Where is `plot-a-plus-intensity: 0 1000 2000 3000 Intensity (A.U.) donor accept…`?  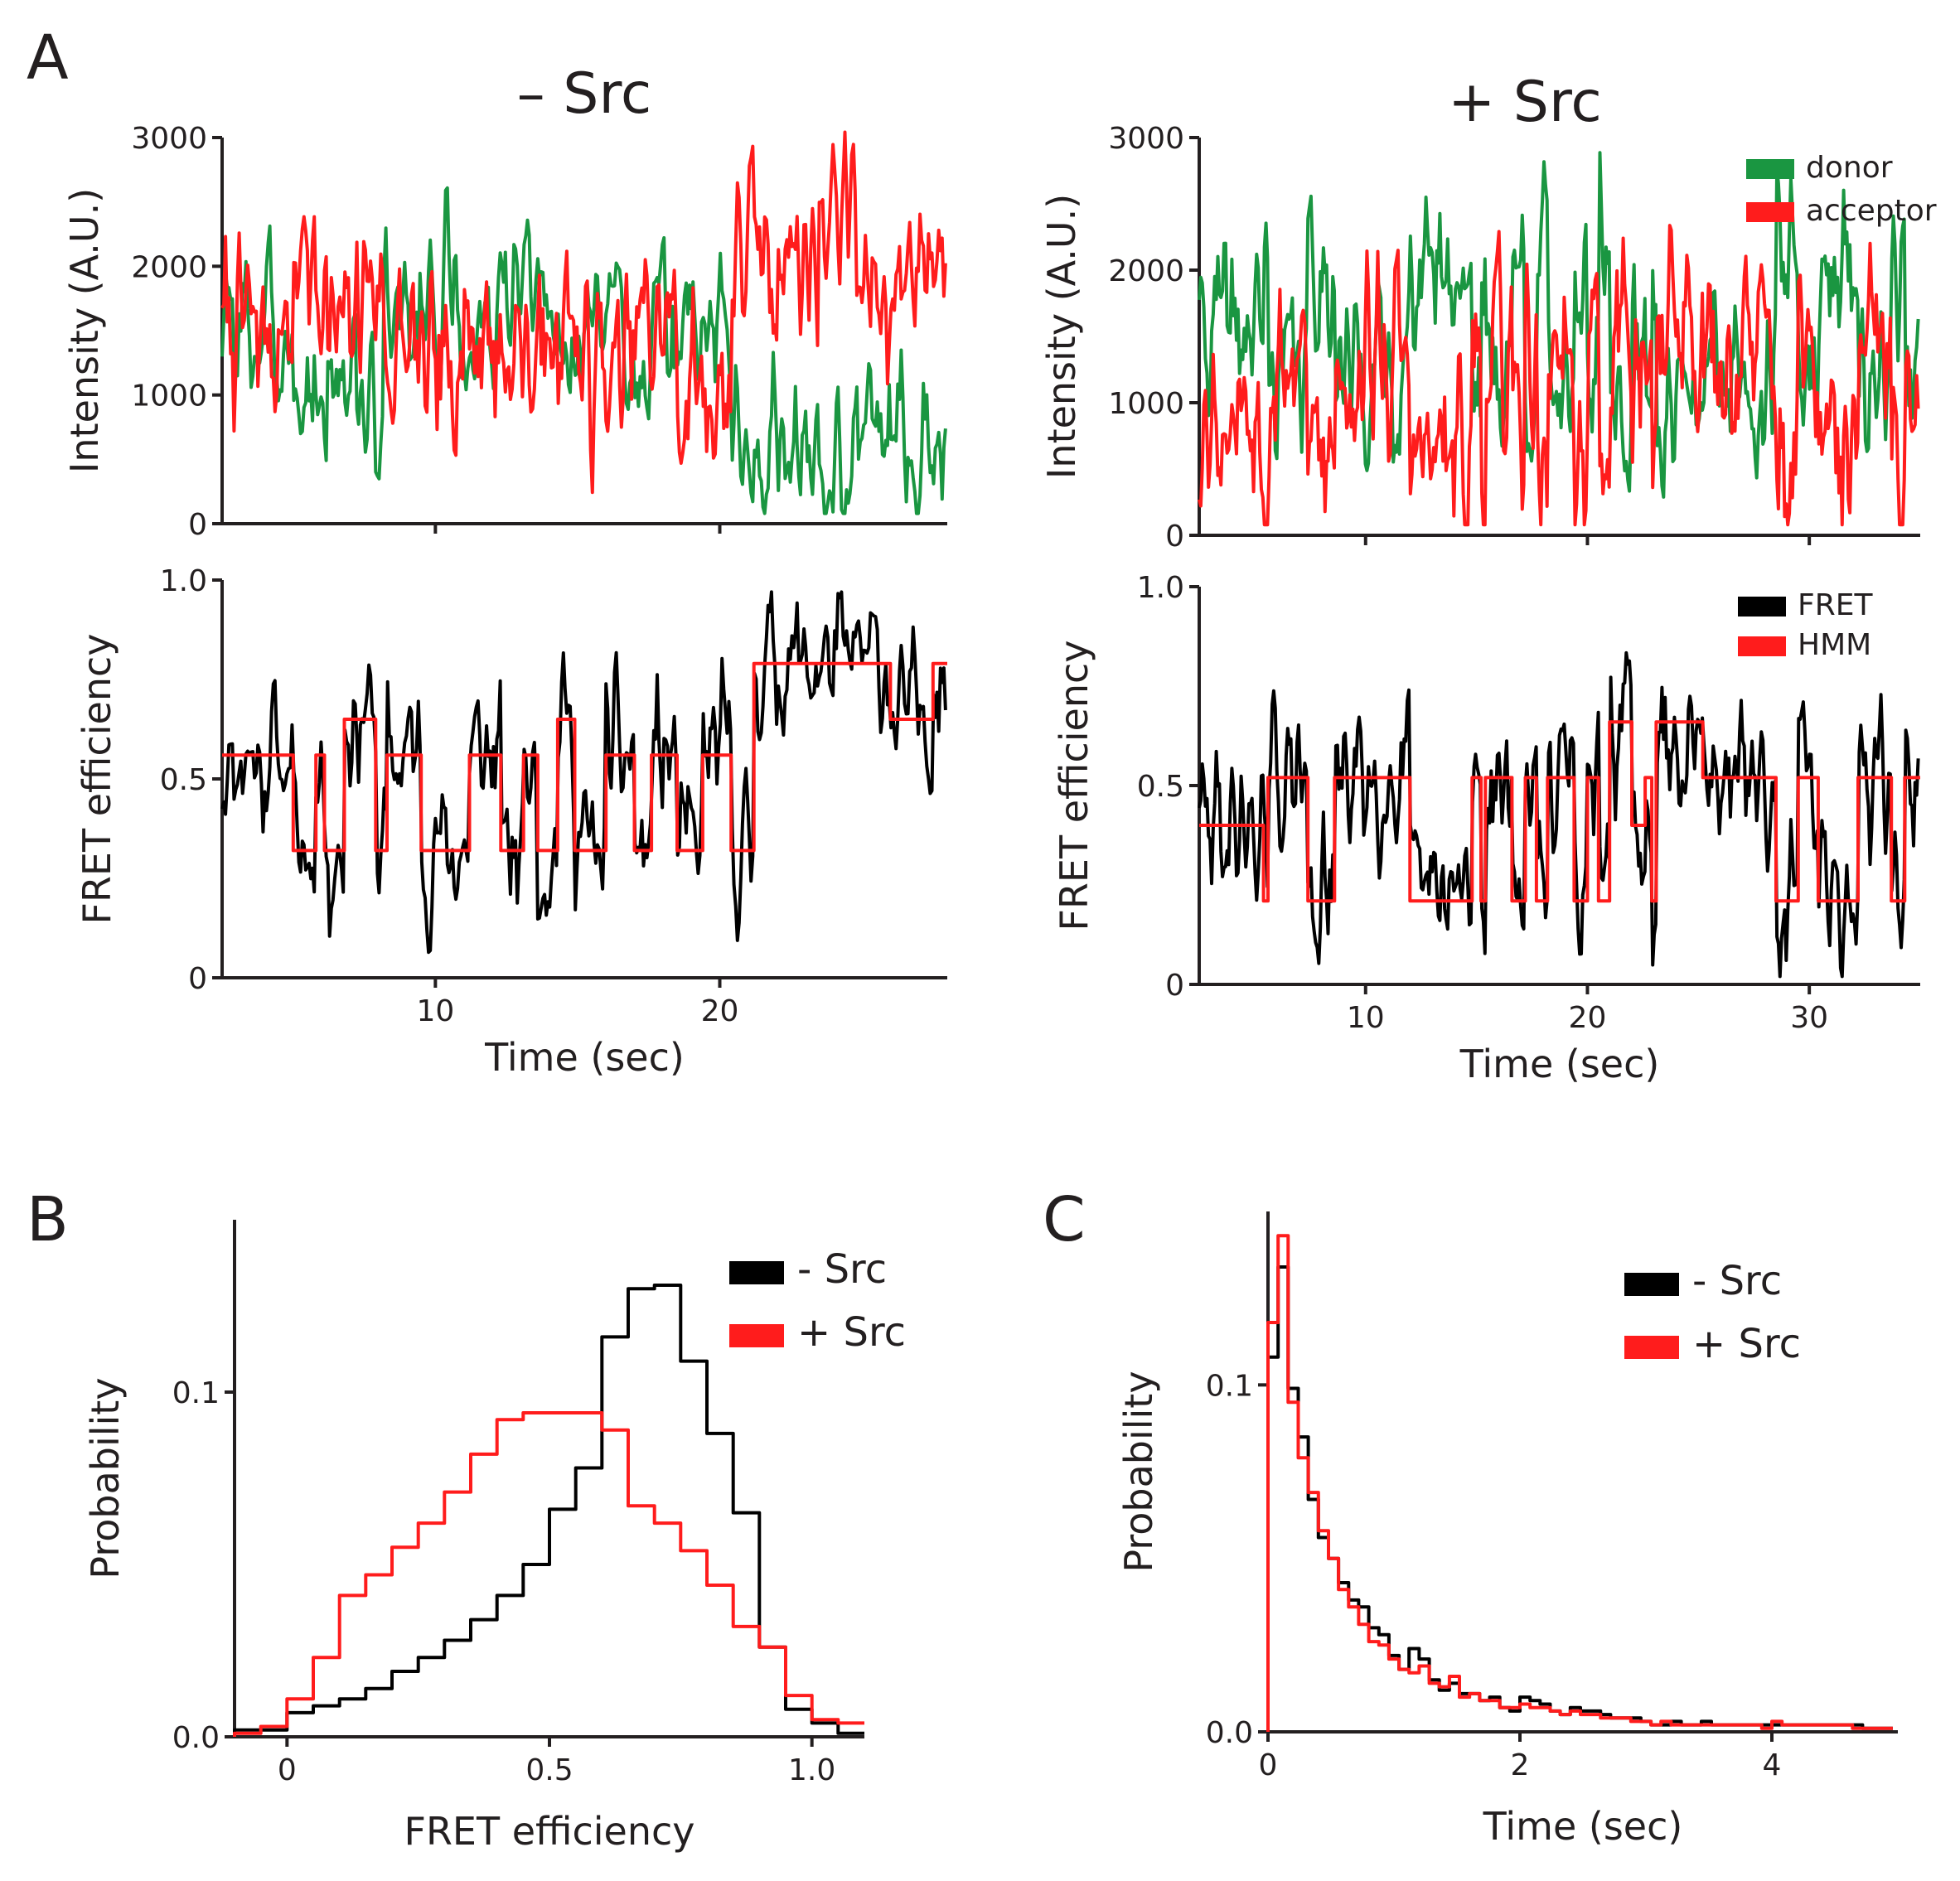
plot-a-plus-intensity: 0 1000 2000 3000 Intensity (A.U.) donor accept… is located at coordinates (1488, 338).